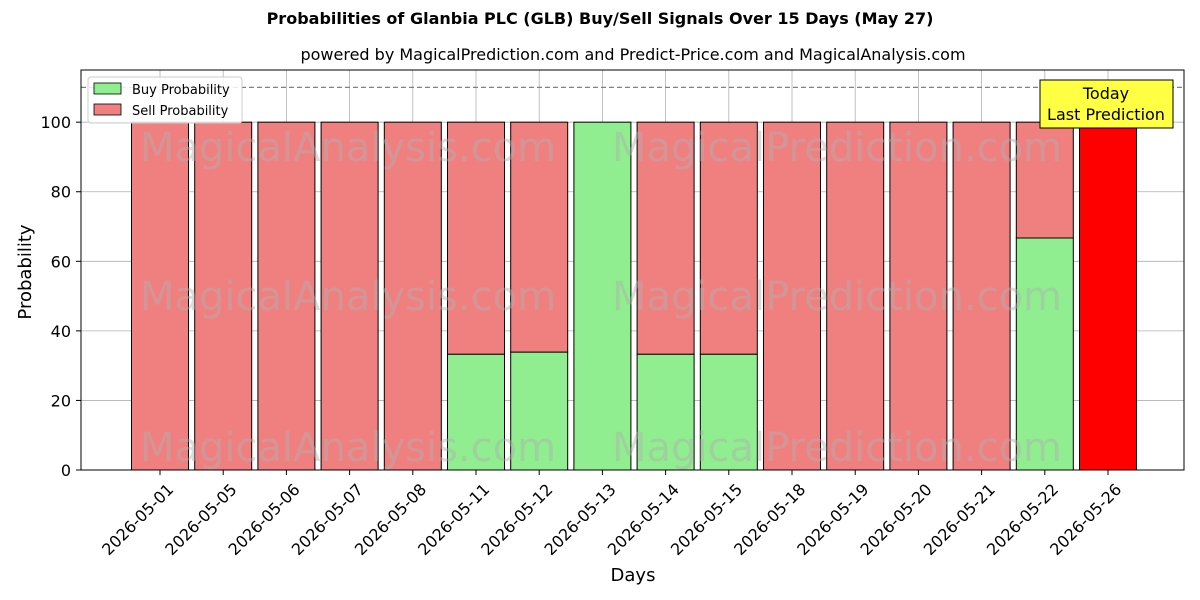 The image size is (1200, 600). I want to click on legend: Buy Probability Sell Probability, so click(165, 100).